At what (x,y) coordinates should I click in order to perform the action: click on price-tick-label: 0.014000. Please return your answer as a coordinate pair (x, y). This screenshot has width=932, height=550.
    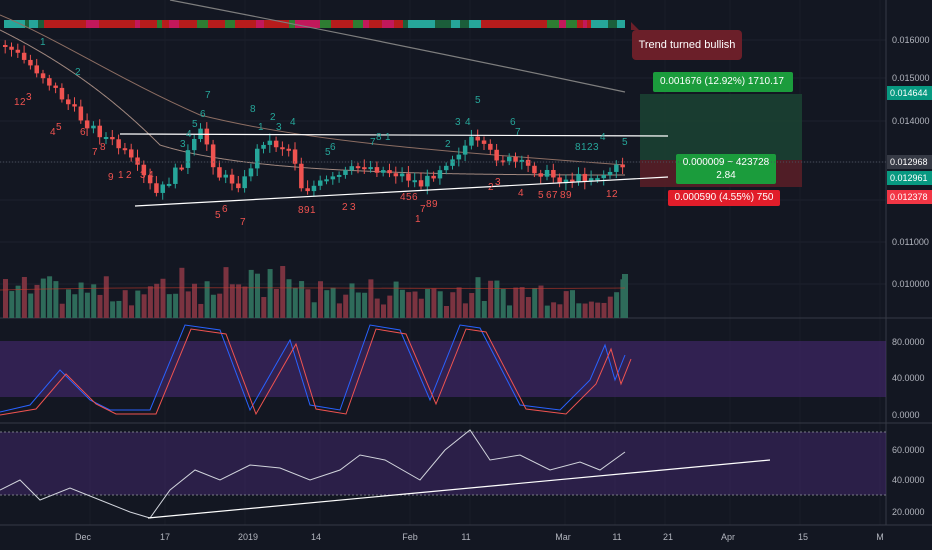
    Looking at the image, I should click on (911, 121).